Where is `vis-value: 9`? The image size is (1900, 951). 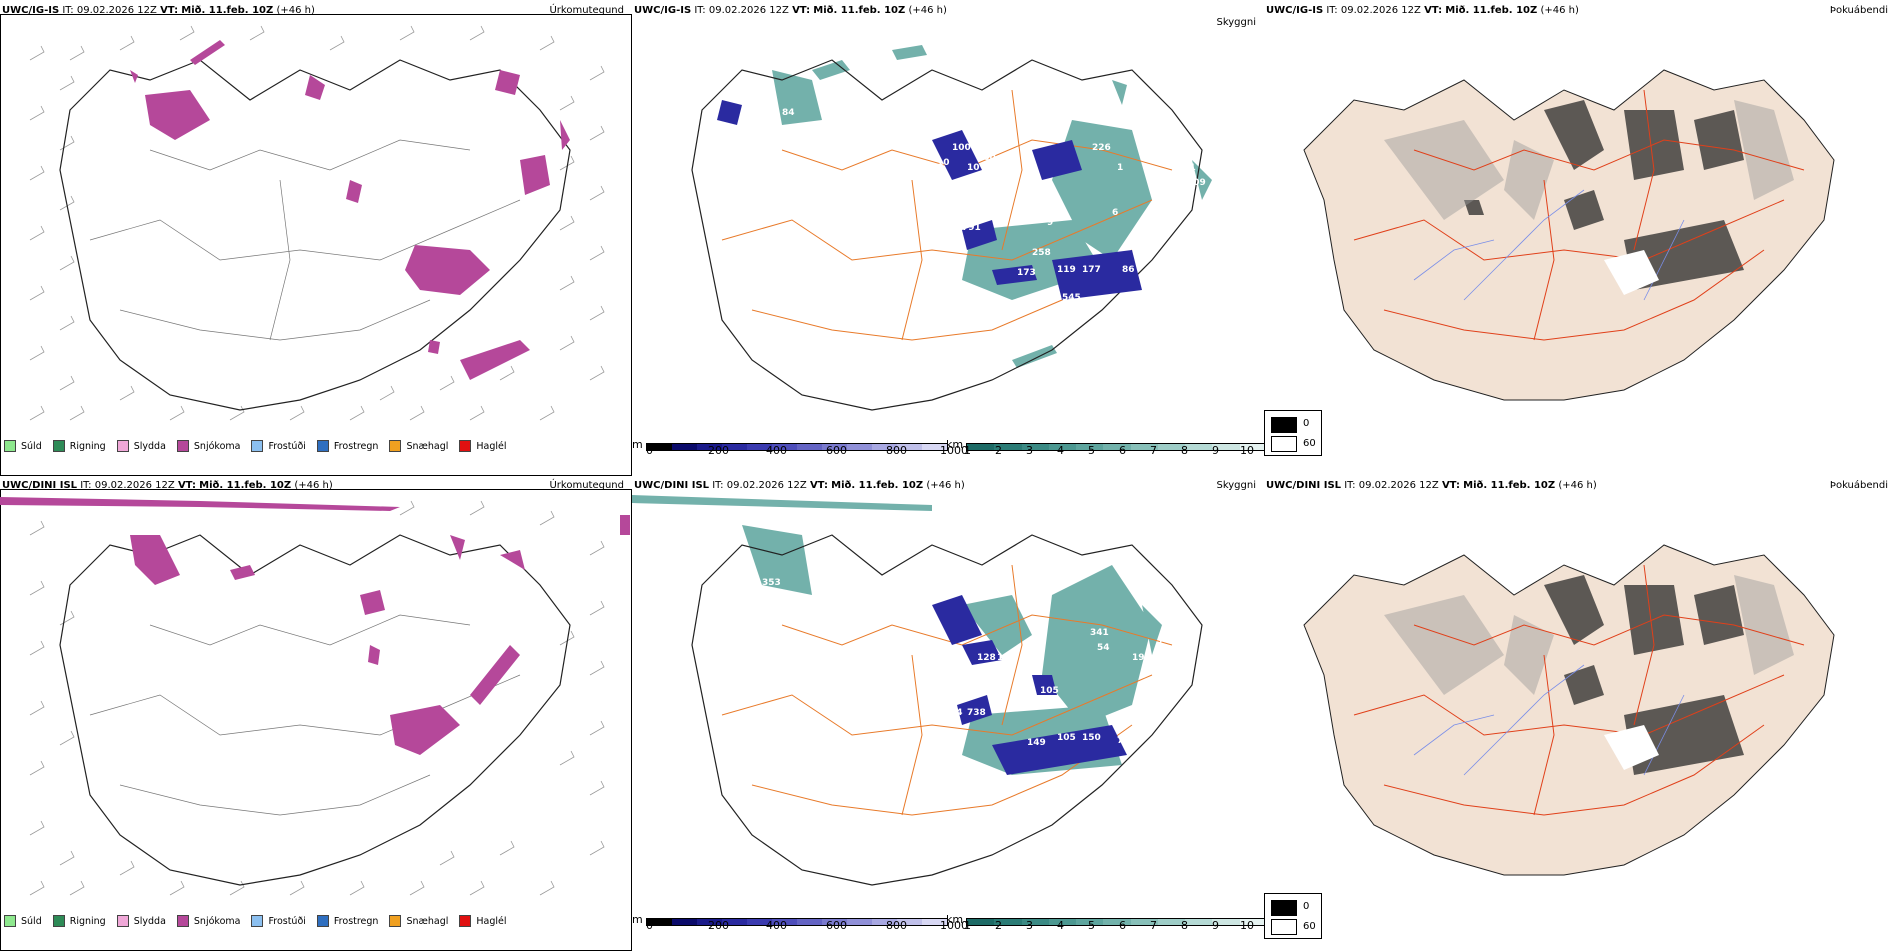 vis-value: 9 is located at coordinates (1050, 223).